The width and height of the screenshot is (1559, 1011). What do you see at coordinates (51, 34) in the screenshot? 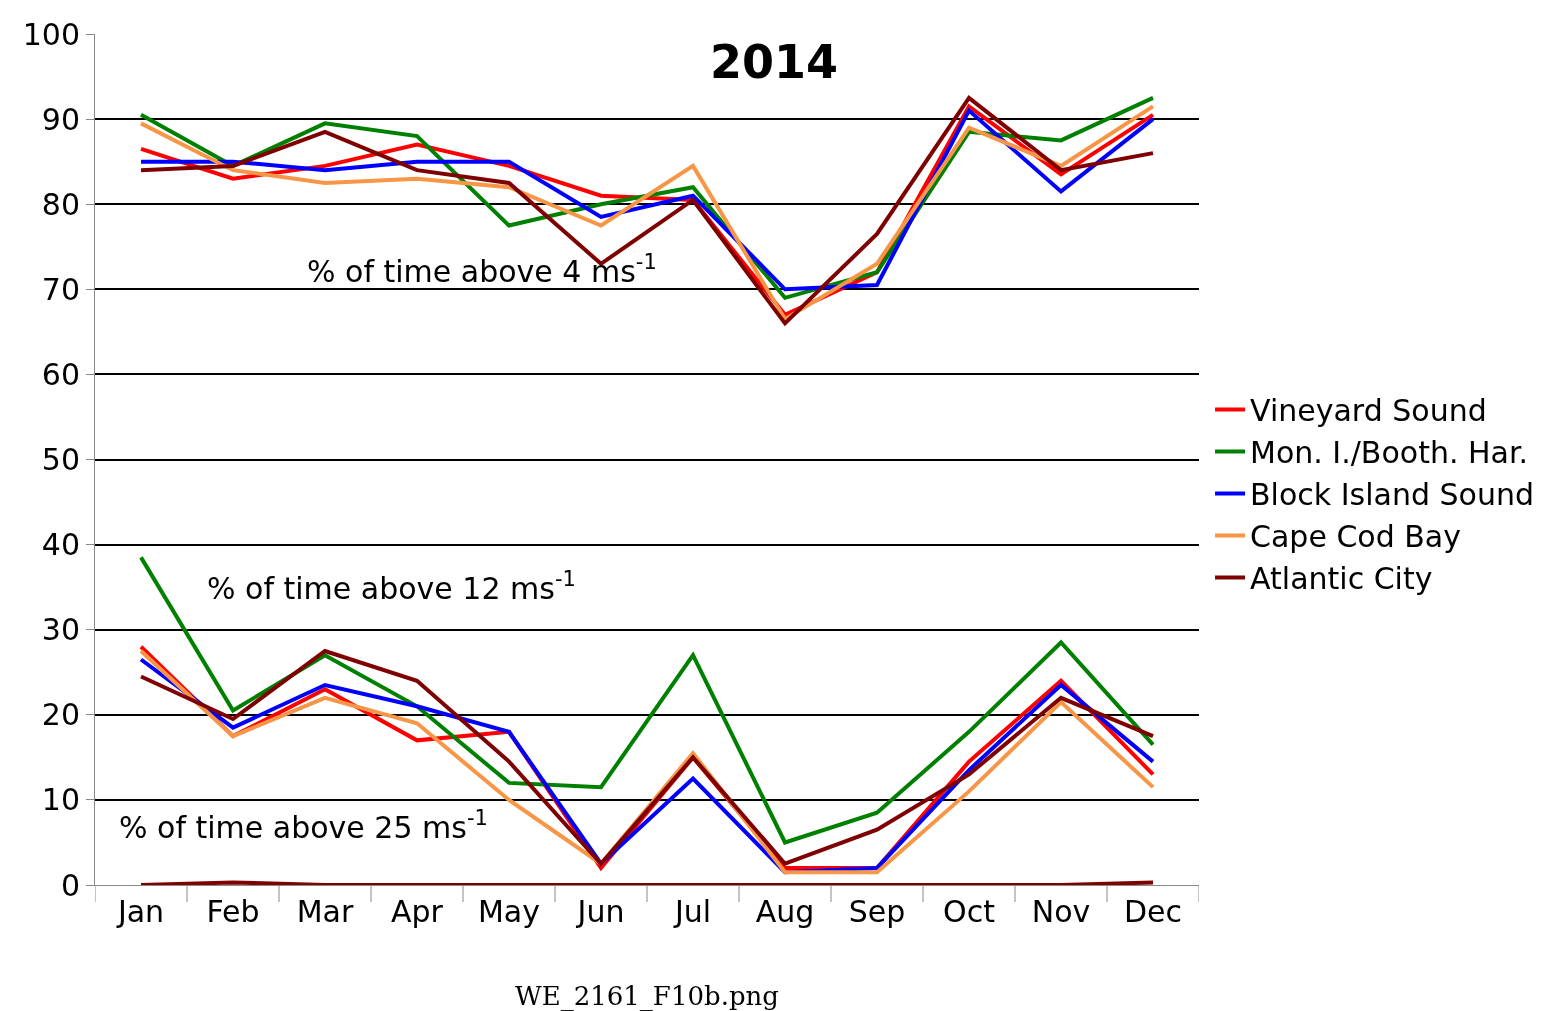
I see `y-tick-label: 100` at bounding box center [51, 34].